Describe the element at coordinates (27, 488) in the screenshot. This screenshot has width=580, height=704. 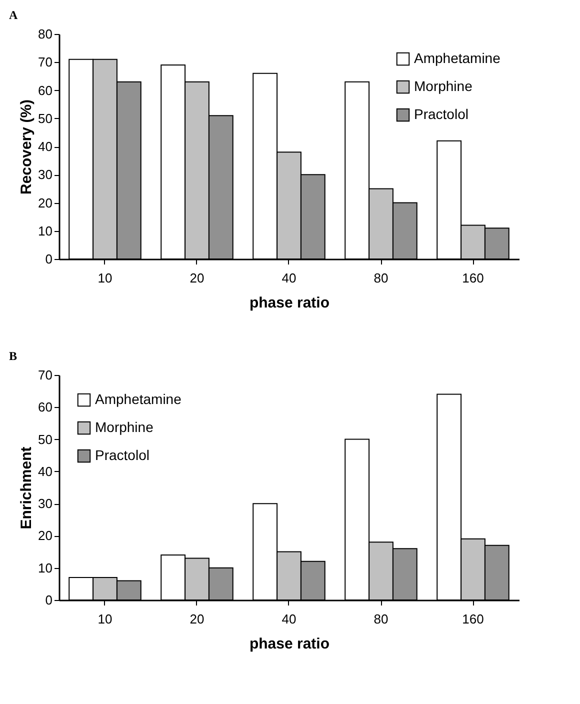
I see `y-axis-title: Enrichment` at that location.